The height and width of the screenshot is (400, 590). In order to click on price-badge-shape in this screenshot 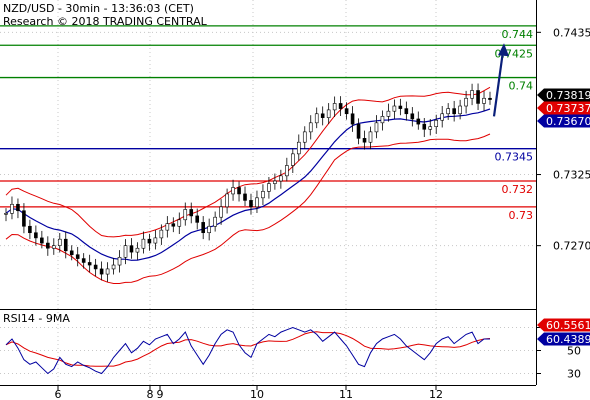, I will do `click(563, 95)`.